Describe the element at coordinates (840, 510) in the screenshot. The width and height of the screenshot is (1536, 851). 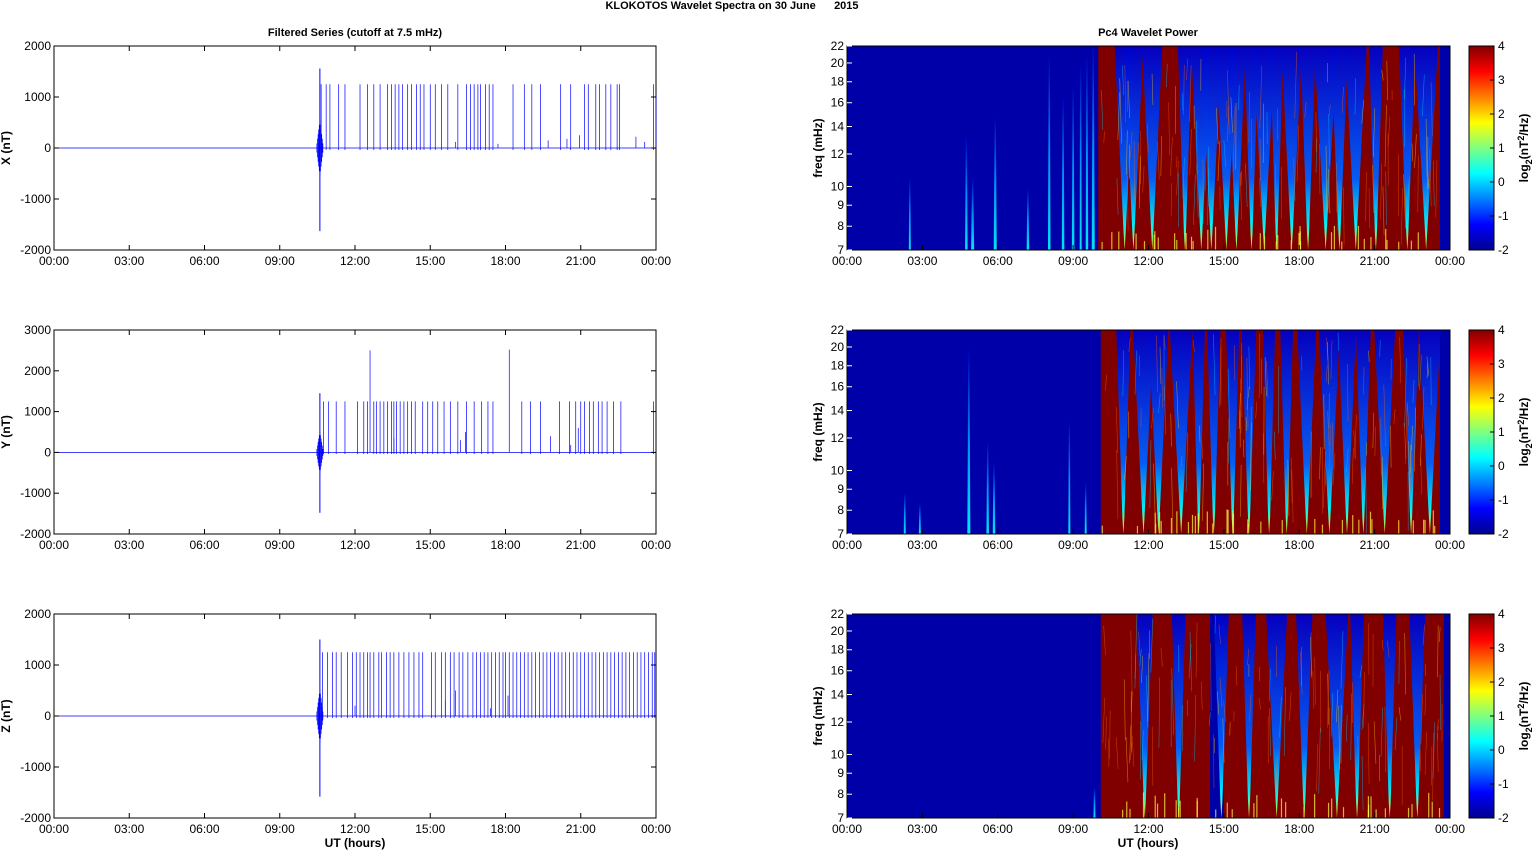
I see `freq-tick-label: 8` at that location.